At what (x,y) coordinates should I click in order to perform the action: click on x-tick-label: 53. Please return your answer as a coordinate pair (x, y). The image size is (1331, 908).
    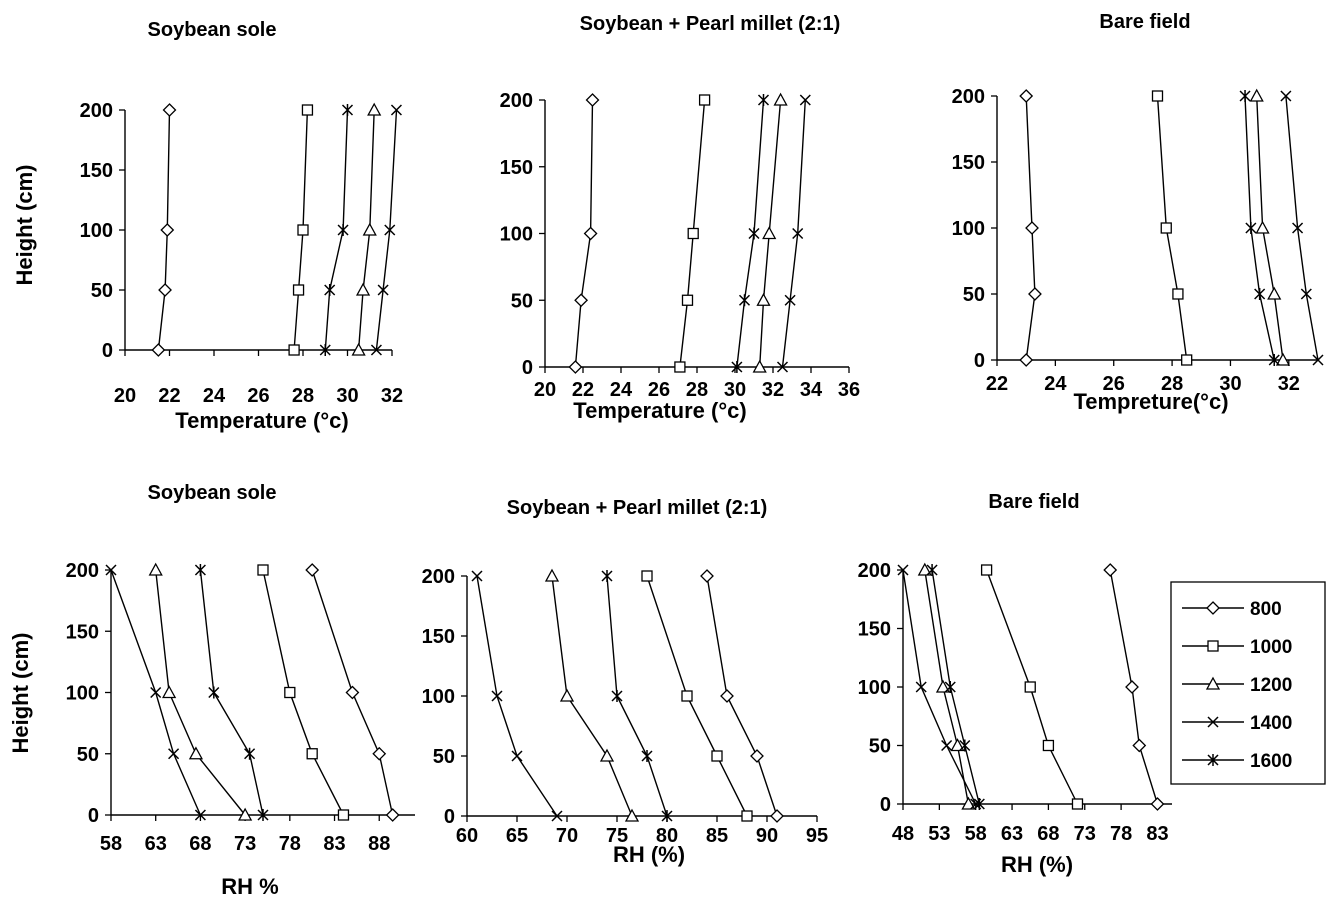
    Looking at the image, I should click on (939, 834).